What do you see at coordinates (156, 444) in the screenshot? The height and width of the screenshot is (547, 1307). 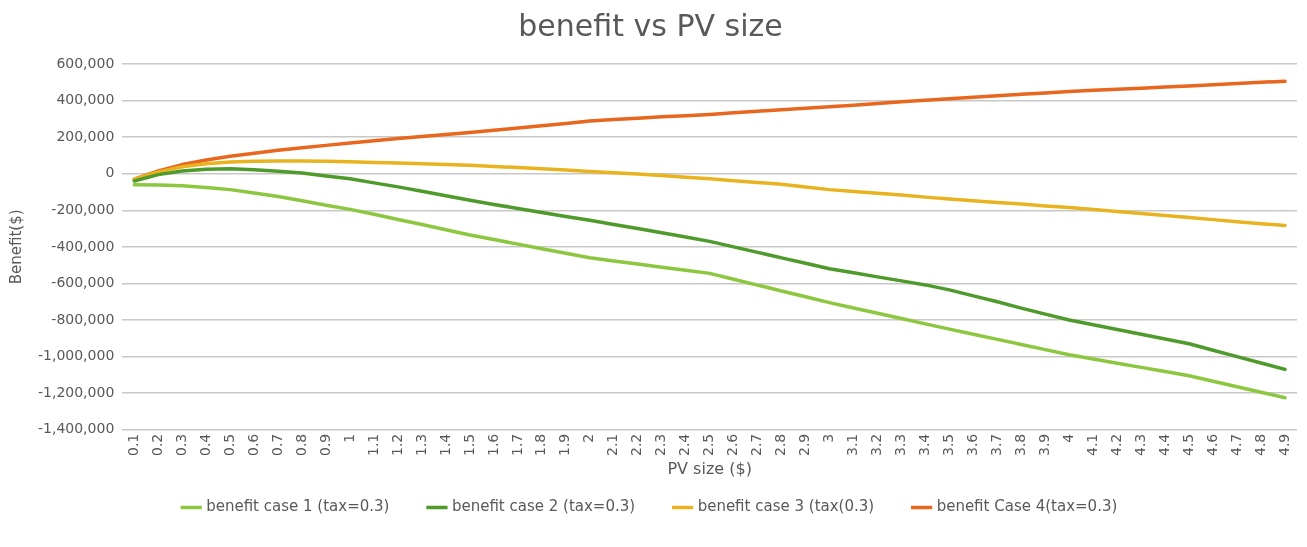 I see `x-tick-label: 0.2` at bounding box center [156, 444].